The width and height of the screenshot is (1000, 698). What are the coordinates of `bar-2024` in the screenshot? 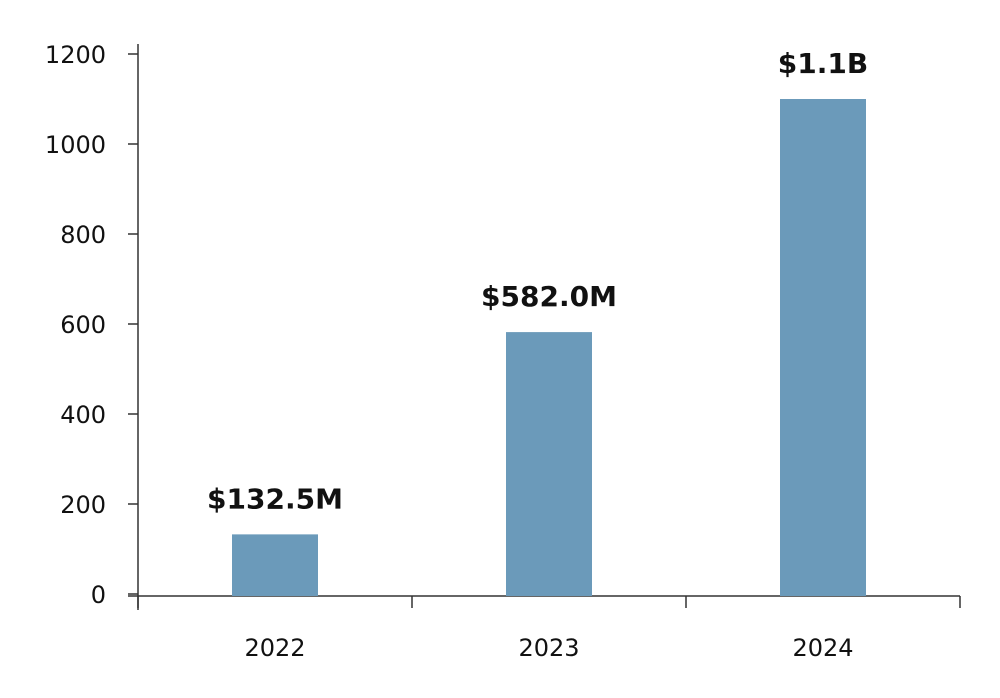 It's located at (823, 347).